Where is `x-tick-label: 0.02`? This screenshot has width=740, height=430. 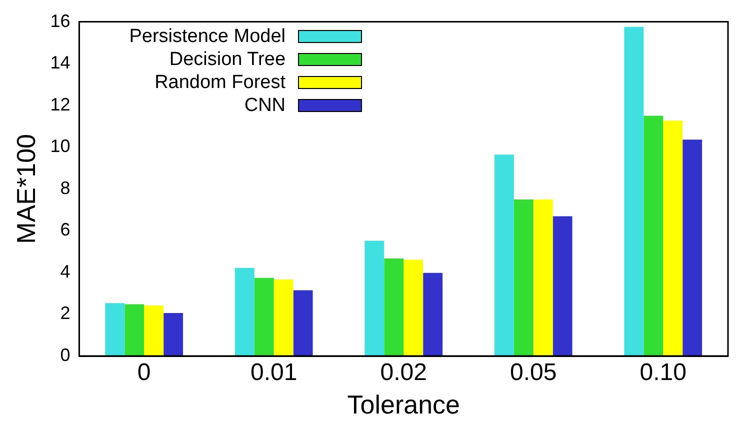 x-tick-label: 0.02 is located at coordinates (403, 372).